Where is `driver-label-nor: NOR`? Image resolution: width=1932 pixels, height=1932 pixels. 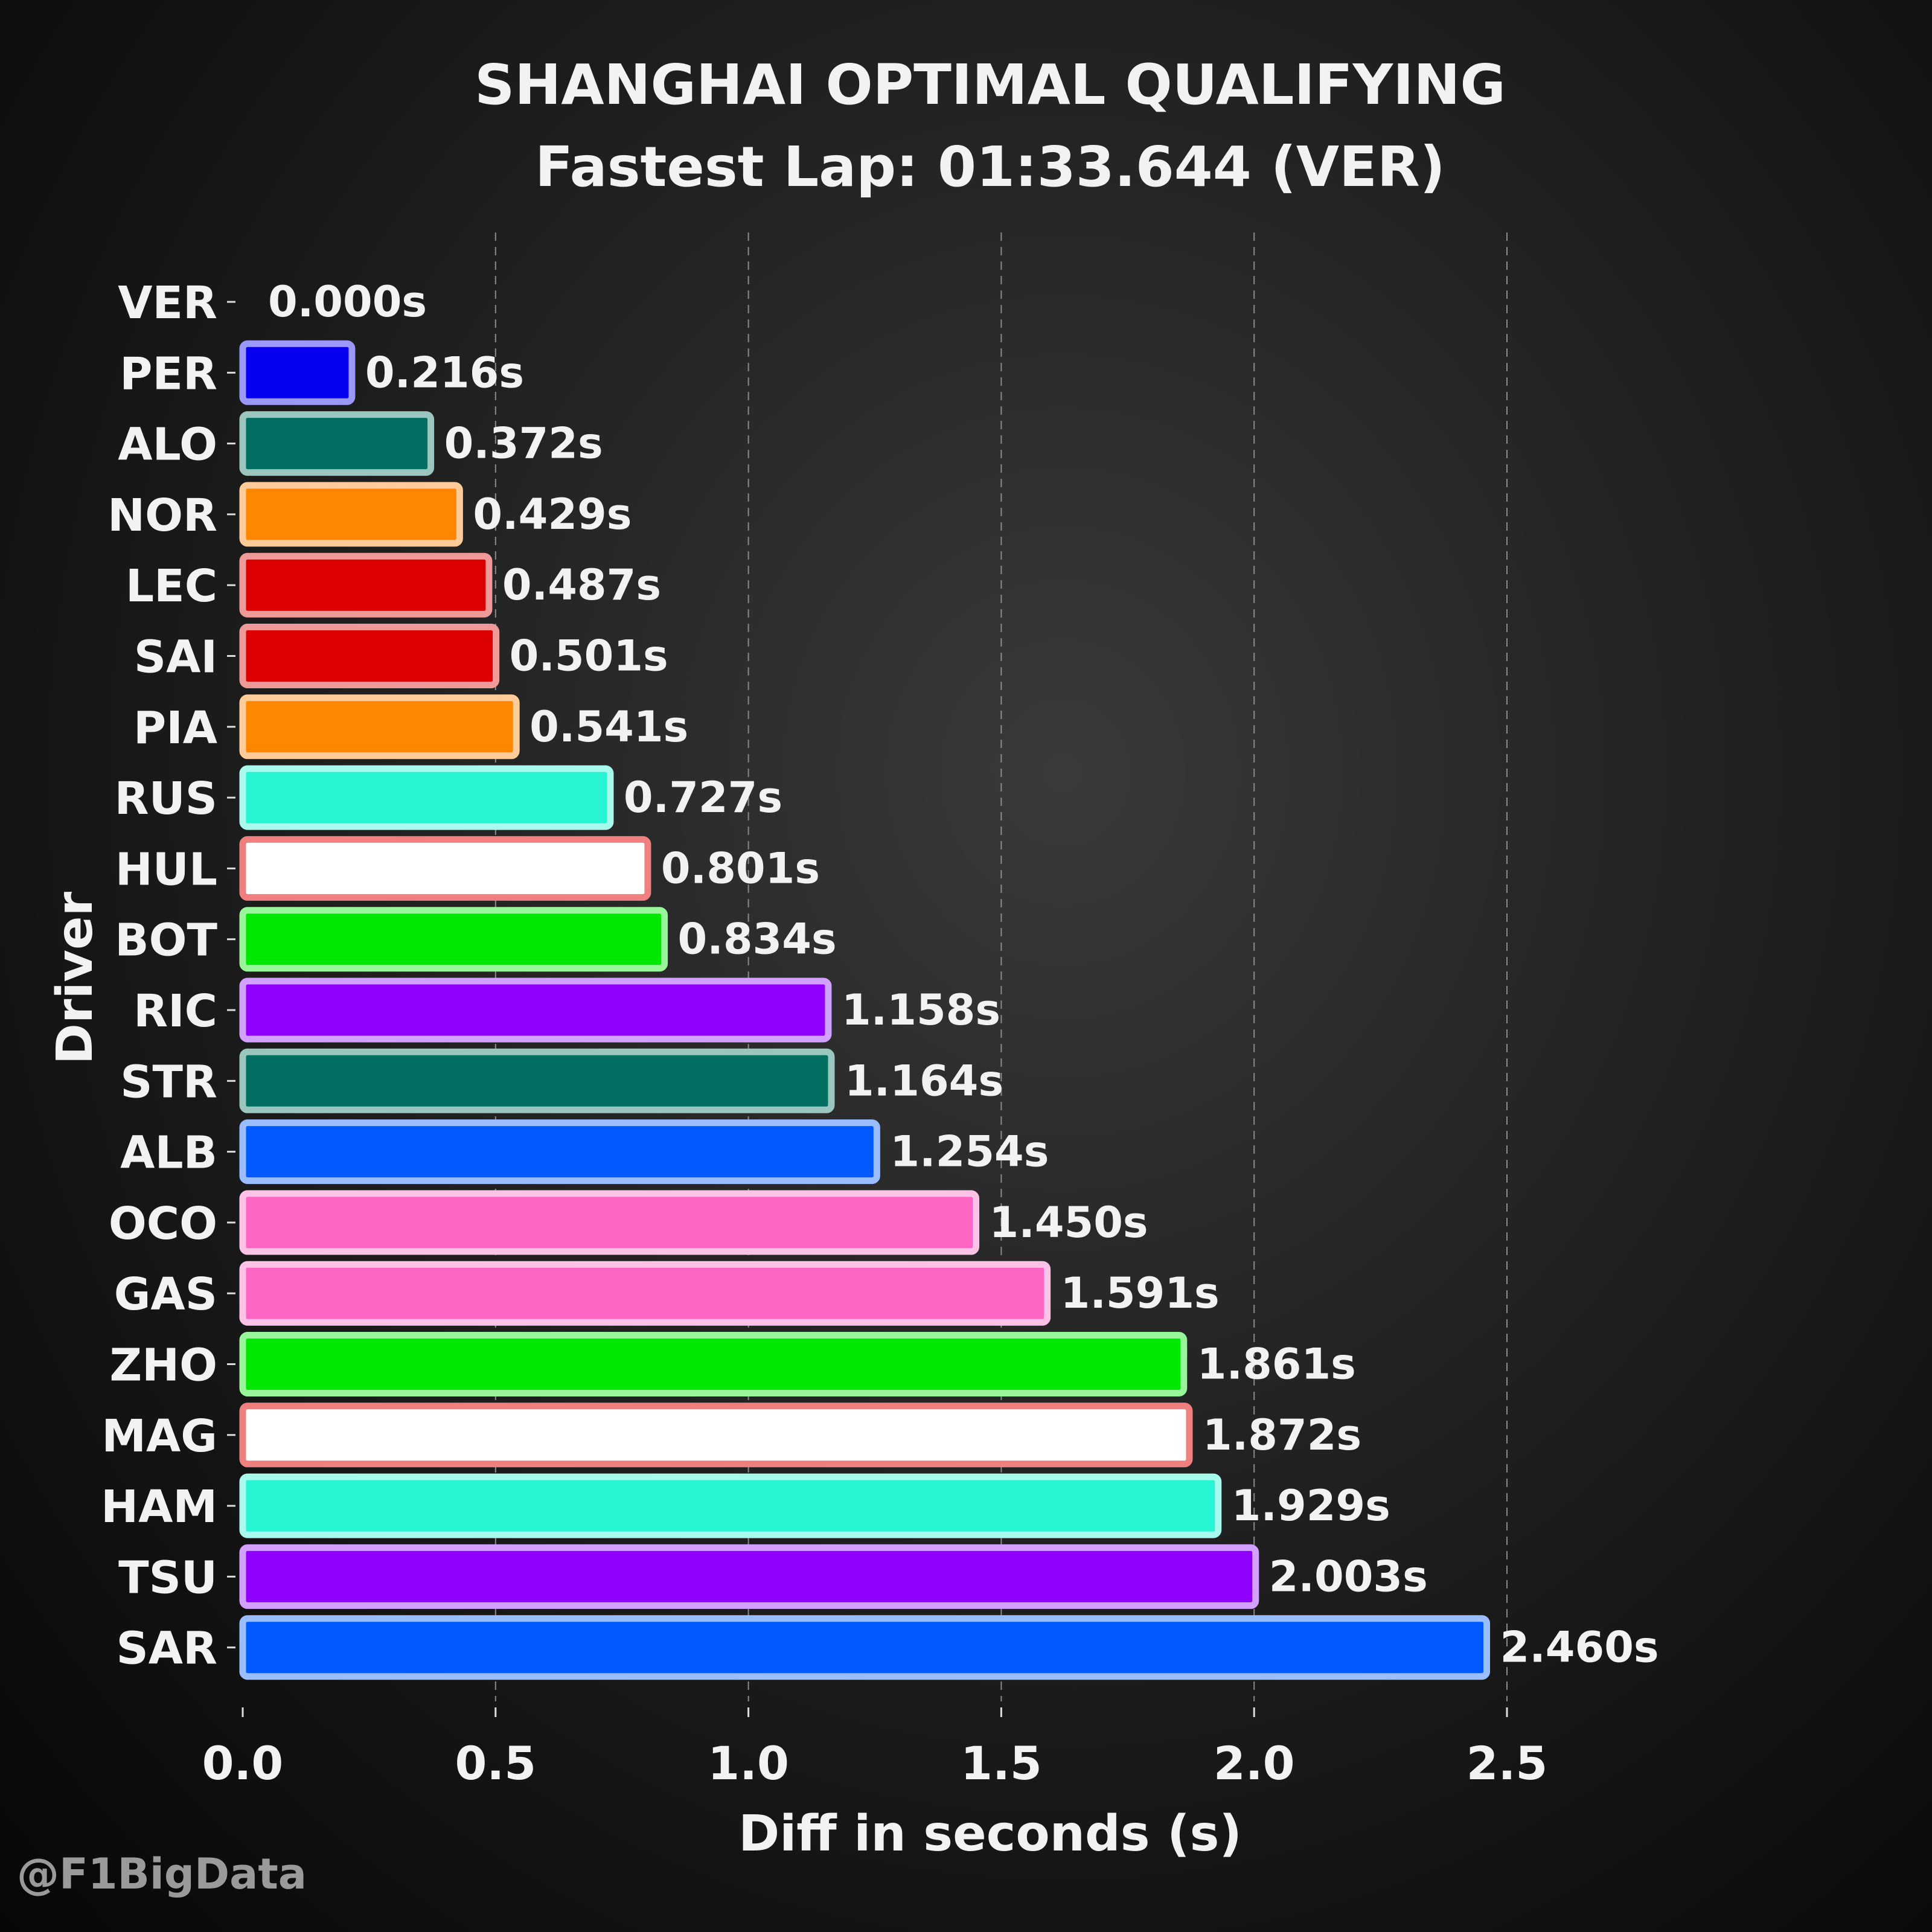 driver-label-nor: NOR is located at coordinates (162, 516).